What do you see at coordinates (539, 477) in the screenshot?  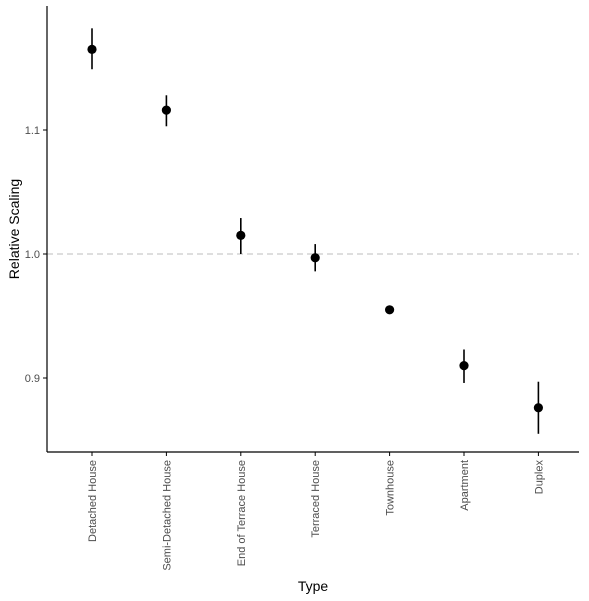 I see `x-tick-label: Duplex` at bounding box center [539, 477].